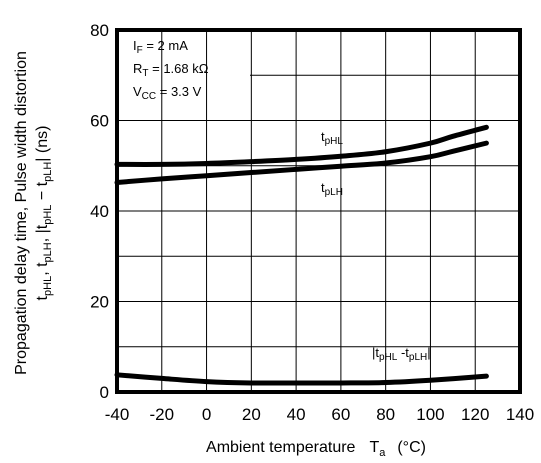 Image resolution: width=541 pixels, height=463 pixels. Describe the element at coordinates (385, 414) in the screenshot. I see `x-tick-label: 80` at that location.